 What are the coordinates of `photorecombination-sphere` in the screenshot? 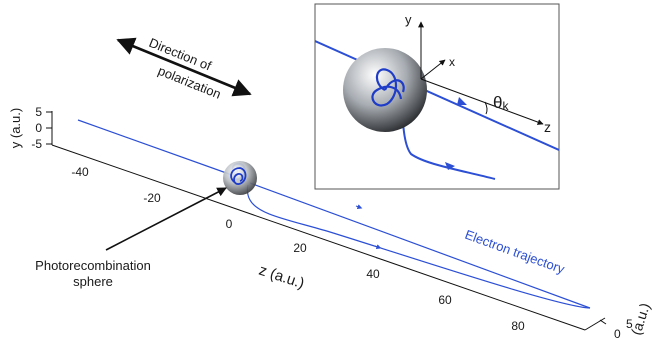 It's located at (240, 178).